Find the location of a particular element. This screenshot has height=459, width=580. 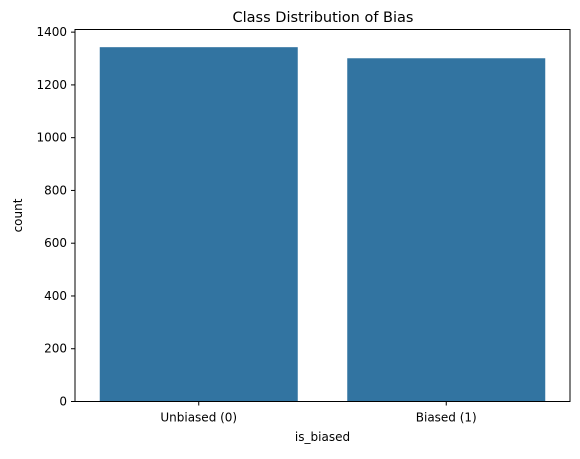

y-tick-label: 800 is located at coordinates (55, 190).